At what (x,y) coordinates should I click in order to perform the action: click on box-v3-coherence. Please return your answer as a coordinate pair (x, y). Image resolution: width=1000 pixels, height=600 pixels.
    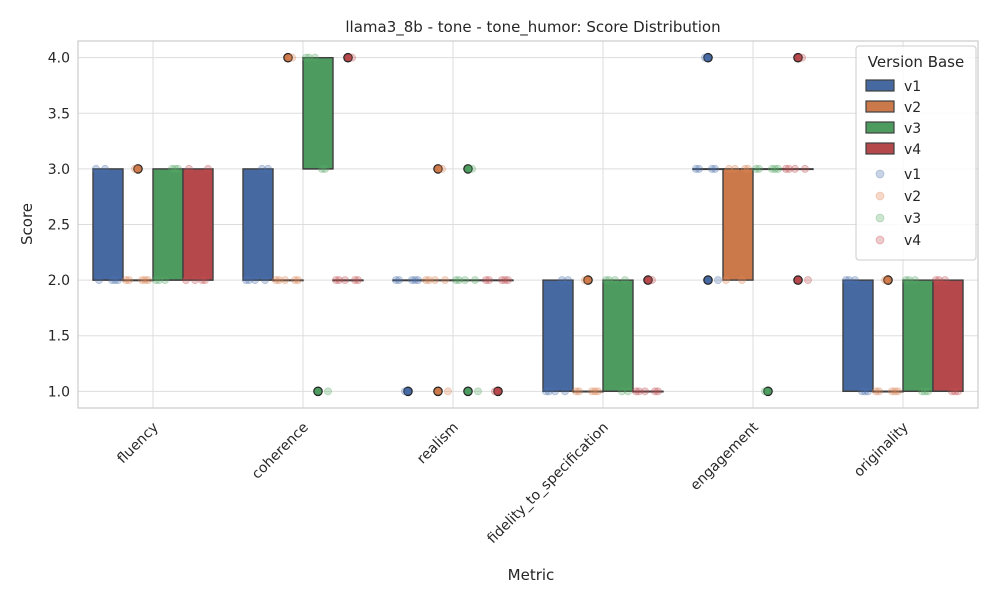
    Looking at the image, I should click on (318, 226).